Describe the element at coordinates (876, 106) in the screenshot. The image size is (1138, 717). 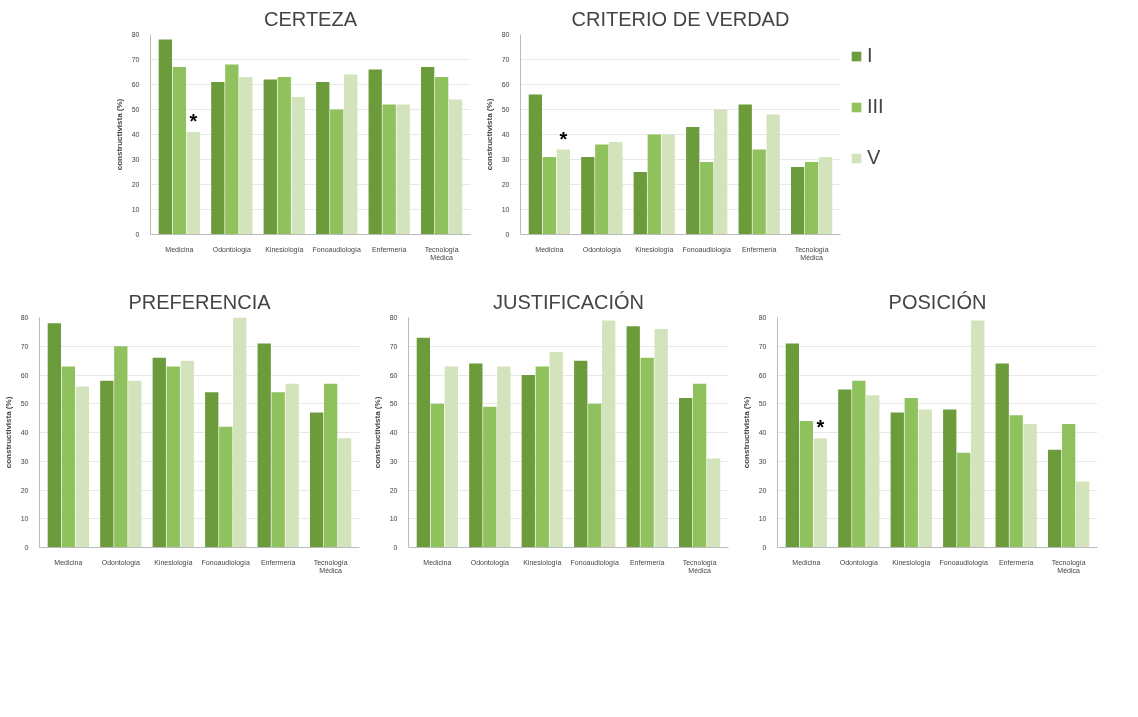
I see `legend-label: III` at that location.